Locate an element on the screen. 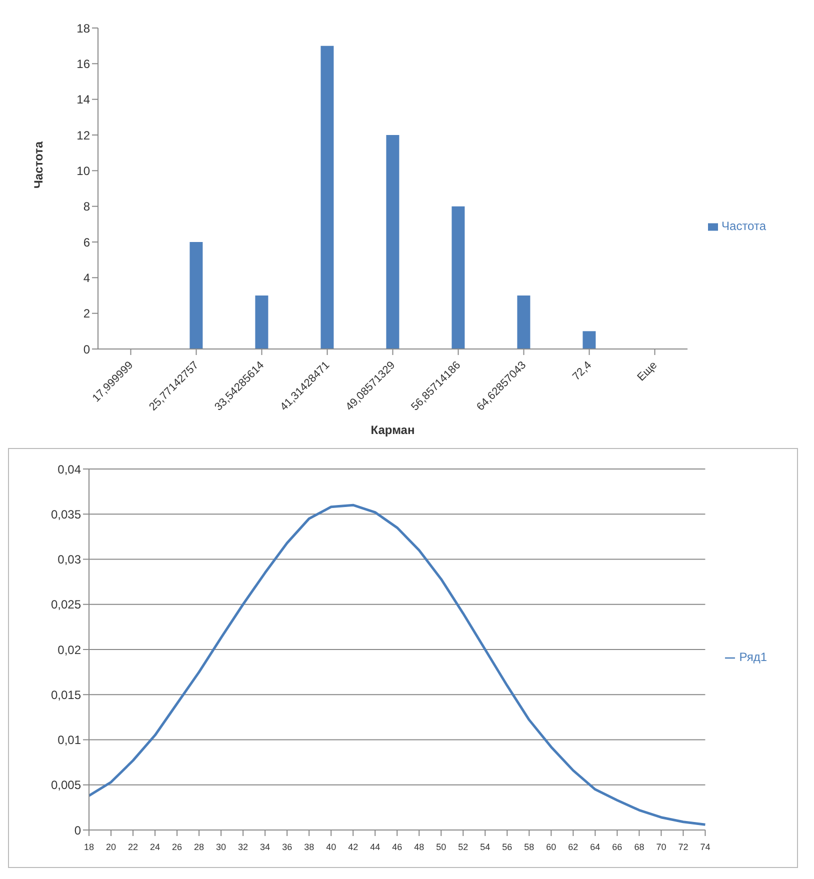 Image resolution: width=814 pixels, height=879 pixels. y-tick-label: 6 is located at coordinates (86, 242).